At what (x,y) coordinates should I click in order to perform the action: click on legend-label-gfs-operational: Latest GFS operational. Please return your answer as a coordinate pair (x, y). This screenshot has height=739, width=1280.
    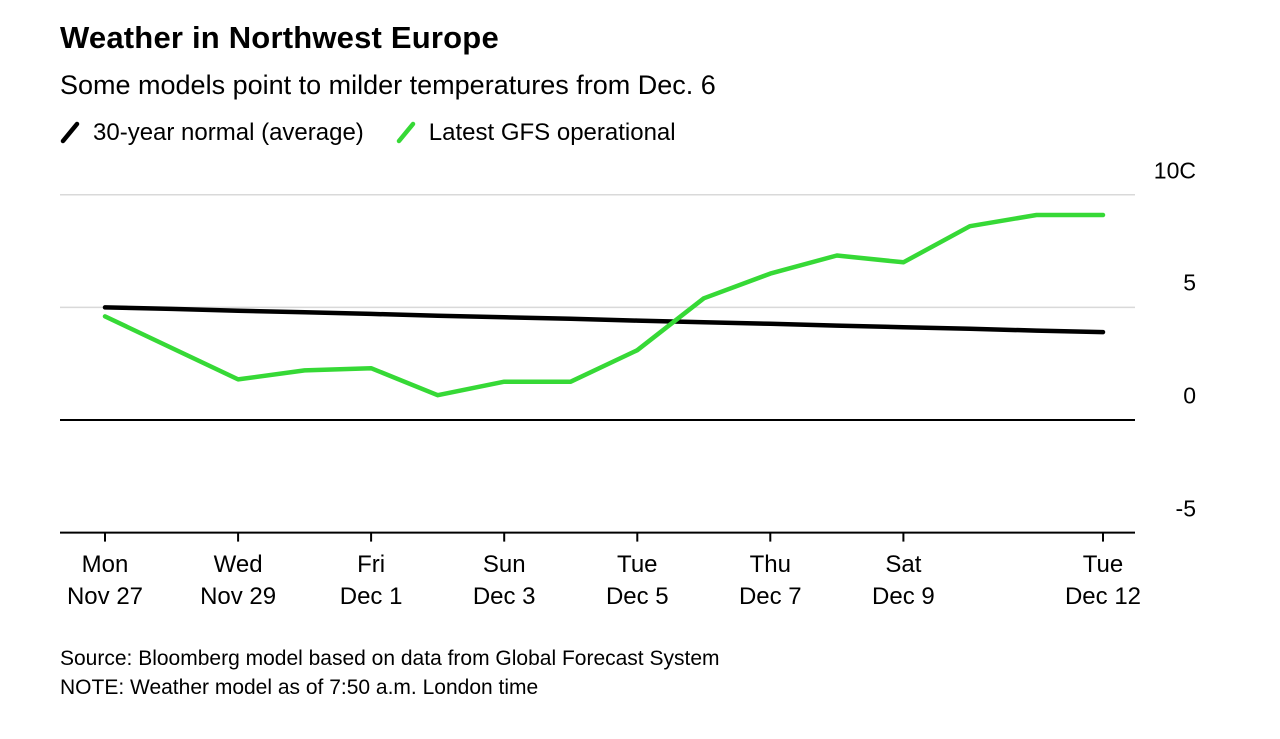
    Looking at the image, I should click on (552, 132).